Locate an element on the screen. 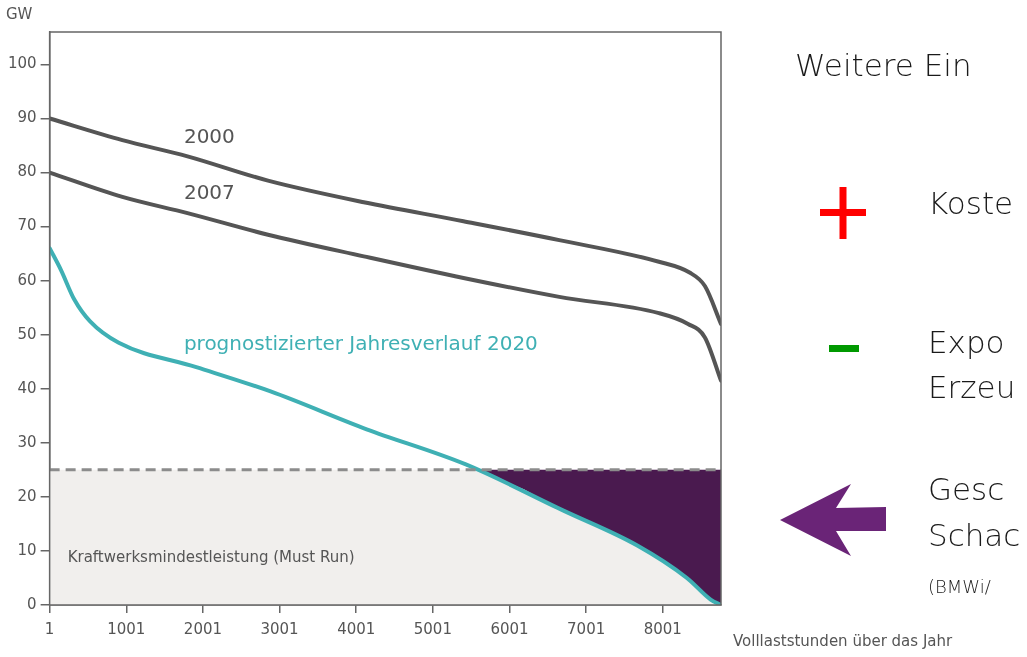 The image size is (1027, 657). y-tick-label: 30 is located at coordinates (27, 441).